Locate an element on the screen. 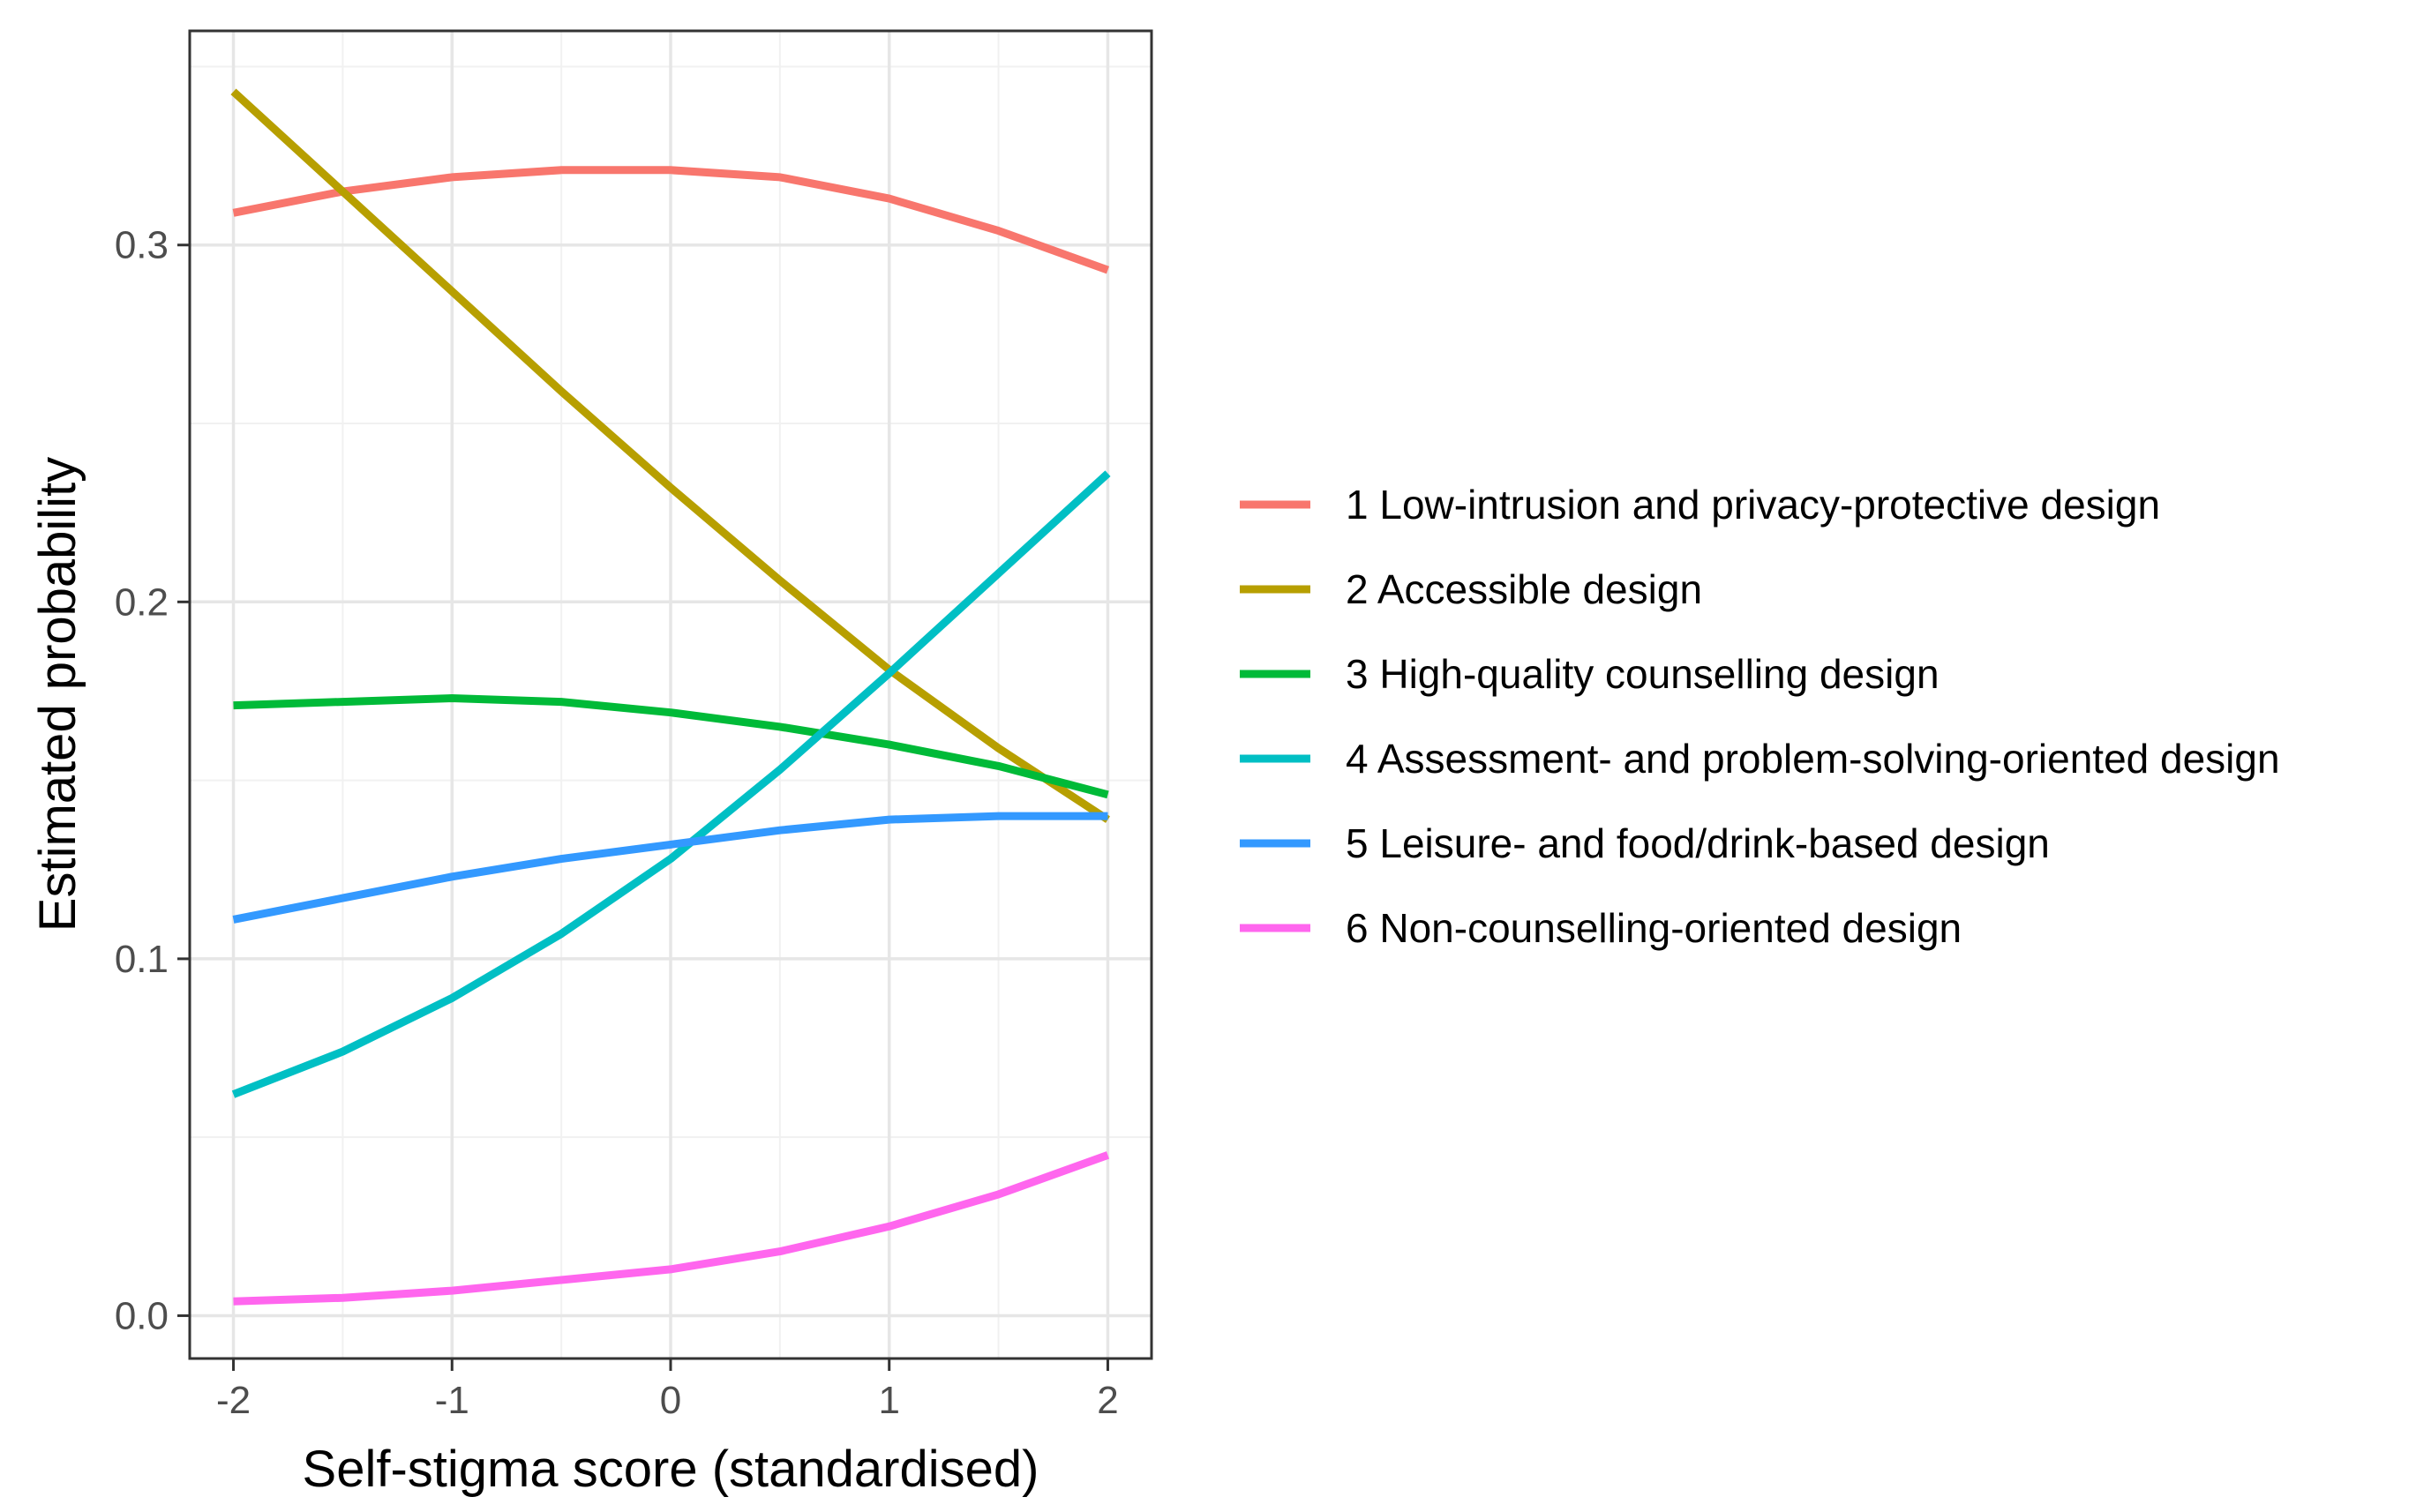 This screenshot has height=1512, width=2431. y-tick-label: 0.0 is located at coordinates (142, 1315).